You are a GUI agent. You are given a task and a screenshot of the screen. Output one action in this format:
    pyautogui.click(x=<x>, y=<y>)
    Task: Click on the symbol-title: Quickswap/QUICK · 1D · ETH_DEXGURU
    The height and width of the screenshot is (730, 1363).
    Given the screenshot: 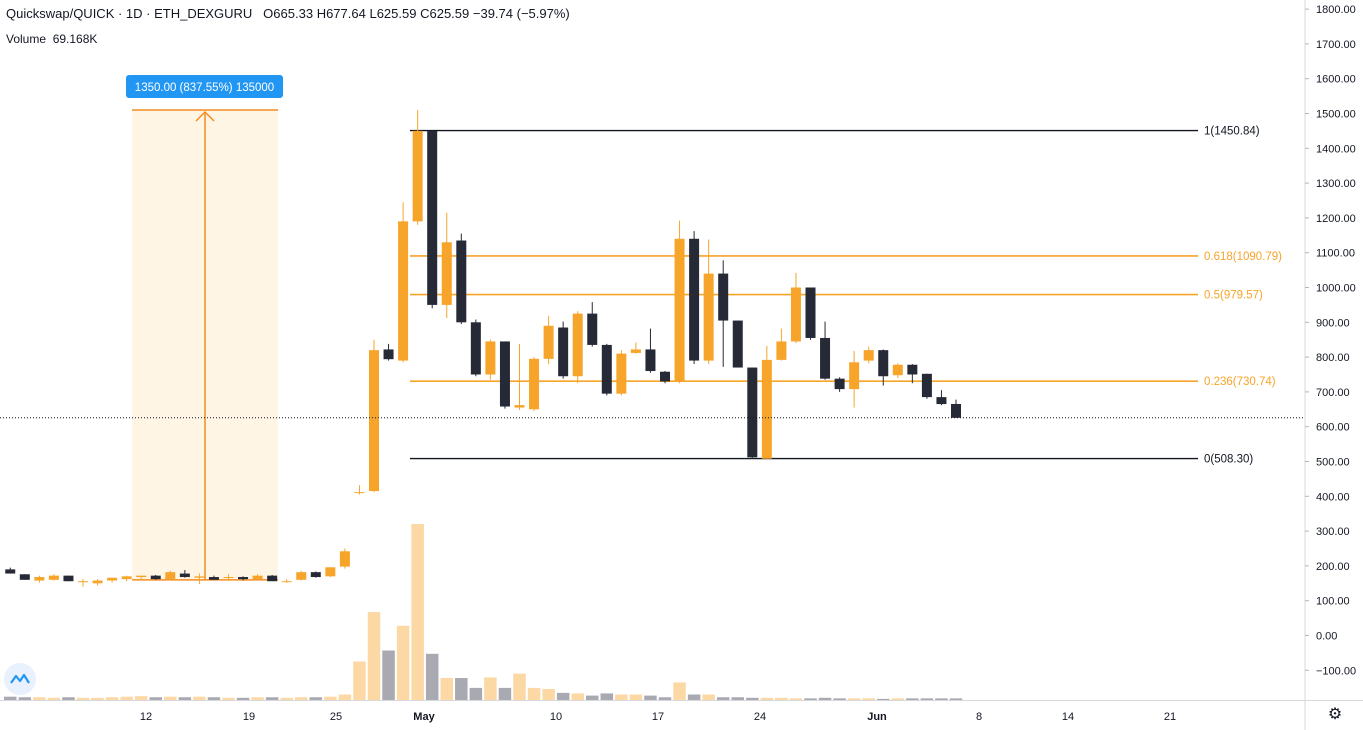 What is the action you would take?
    pyautogui.click(x=129, y=13)
    